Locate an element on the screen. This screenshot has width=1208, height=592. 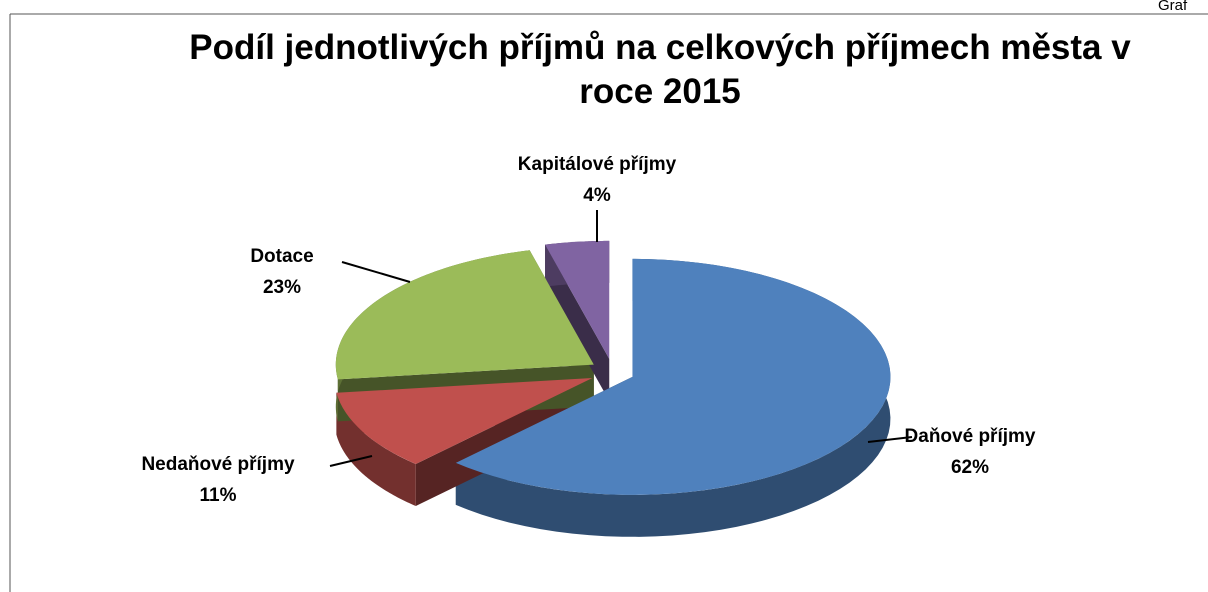
data-label-value: 4% is located at coordinates (597, 195).